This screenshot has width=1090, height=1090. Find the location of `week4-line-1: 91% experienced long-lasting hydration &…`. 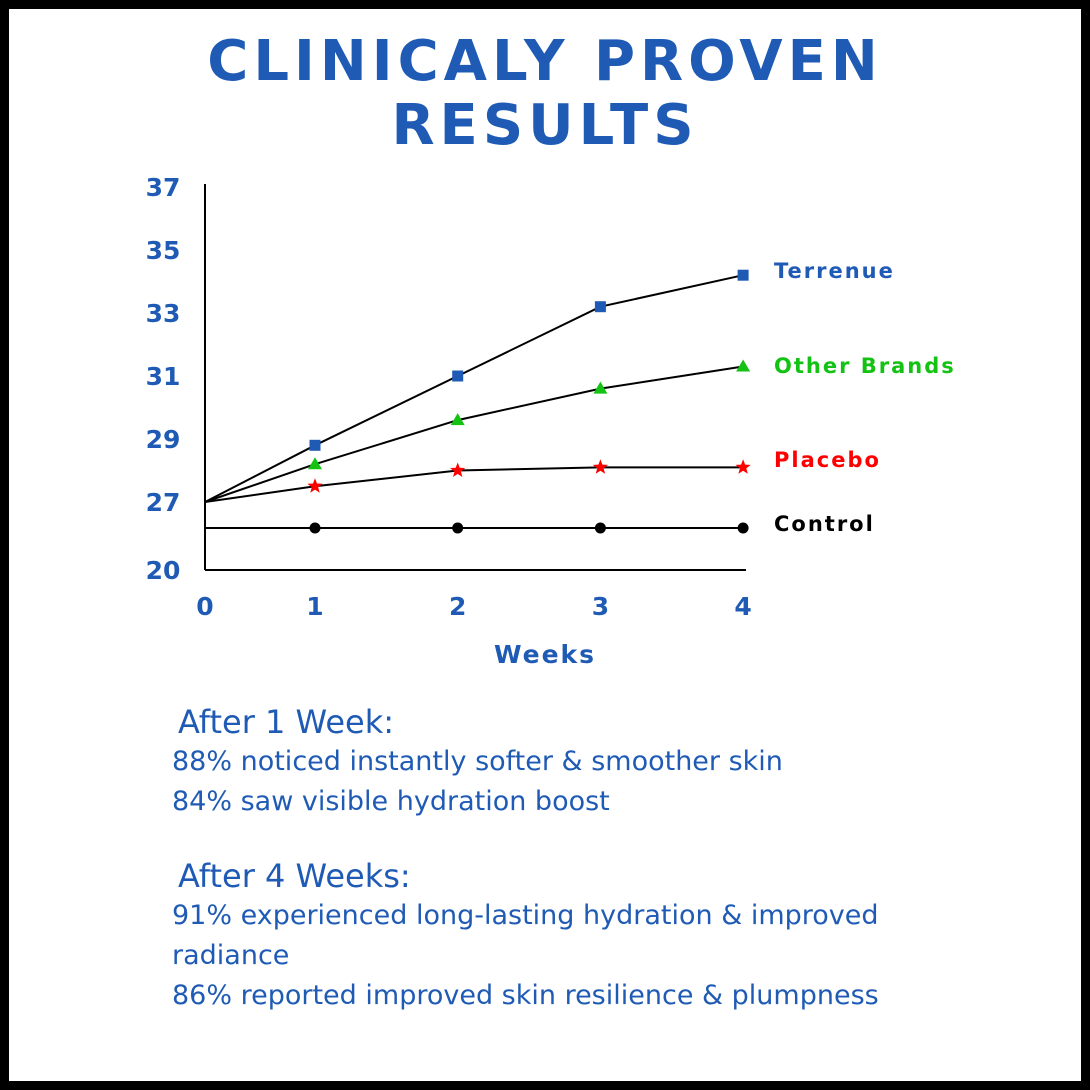

week4-line-1: 91% experienced long-lasting hydration &… is located at coordinates (525, 915).